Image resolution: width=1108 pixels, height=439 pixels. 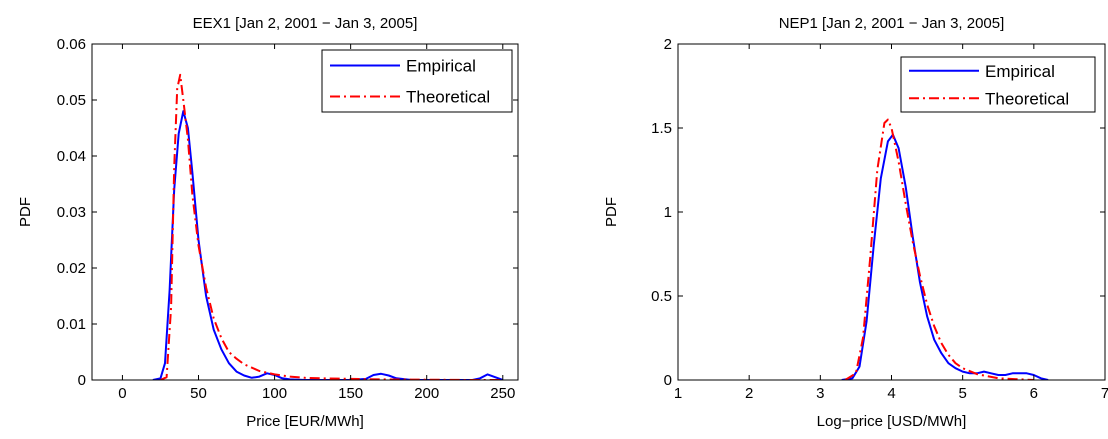 I want to click on x-tick-label: 5, so click(x=962, y=393).